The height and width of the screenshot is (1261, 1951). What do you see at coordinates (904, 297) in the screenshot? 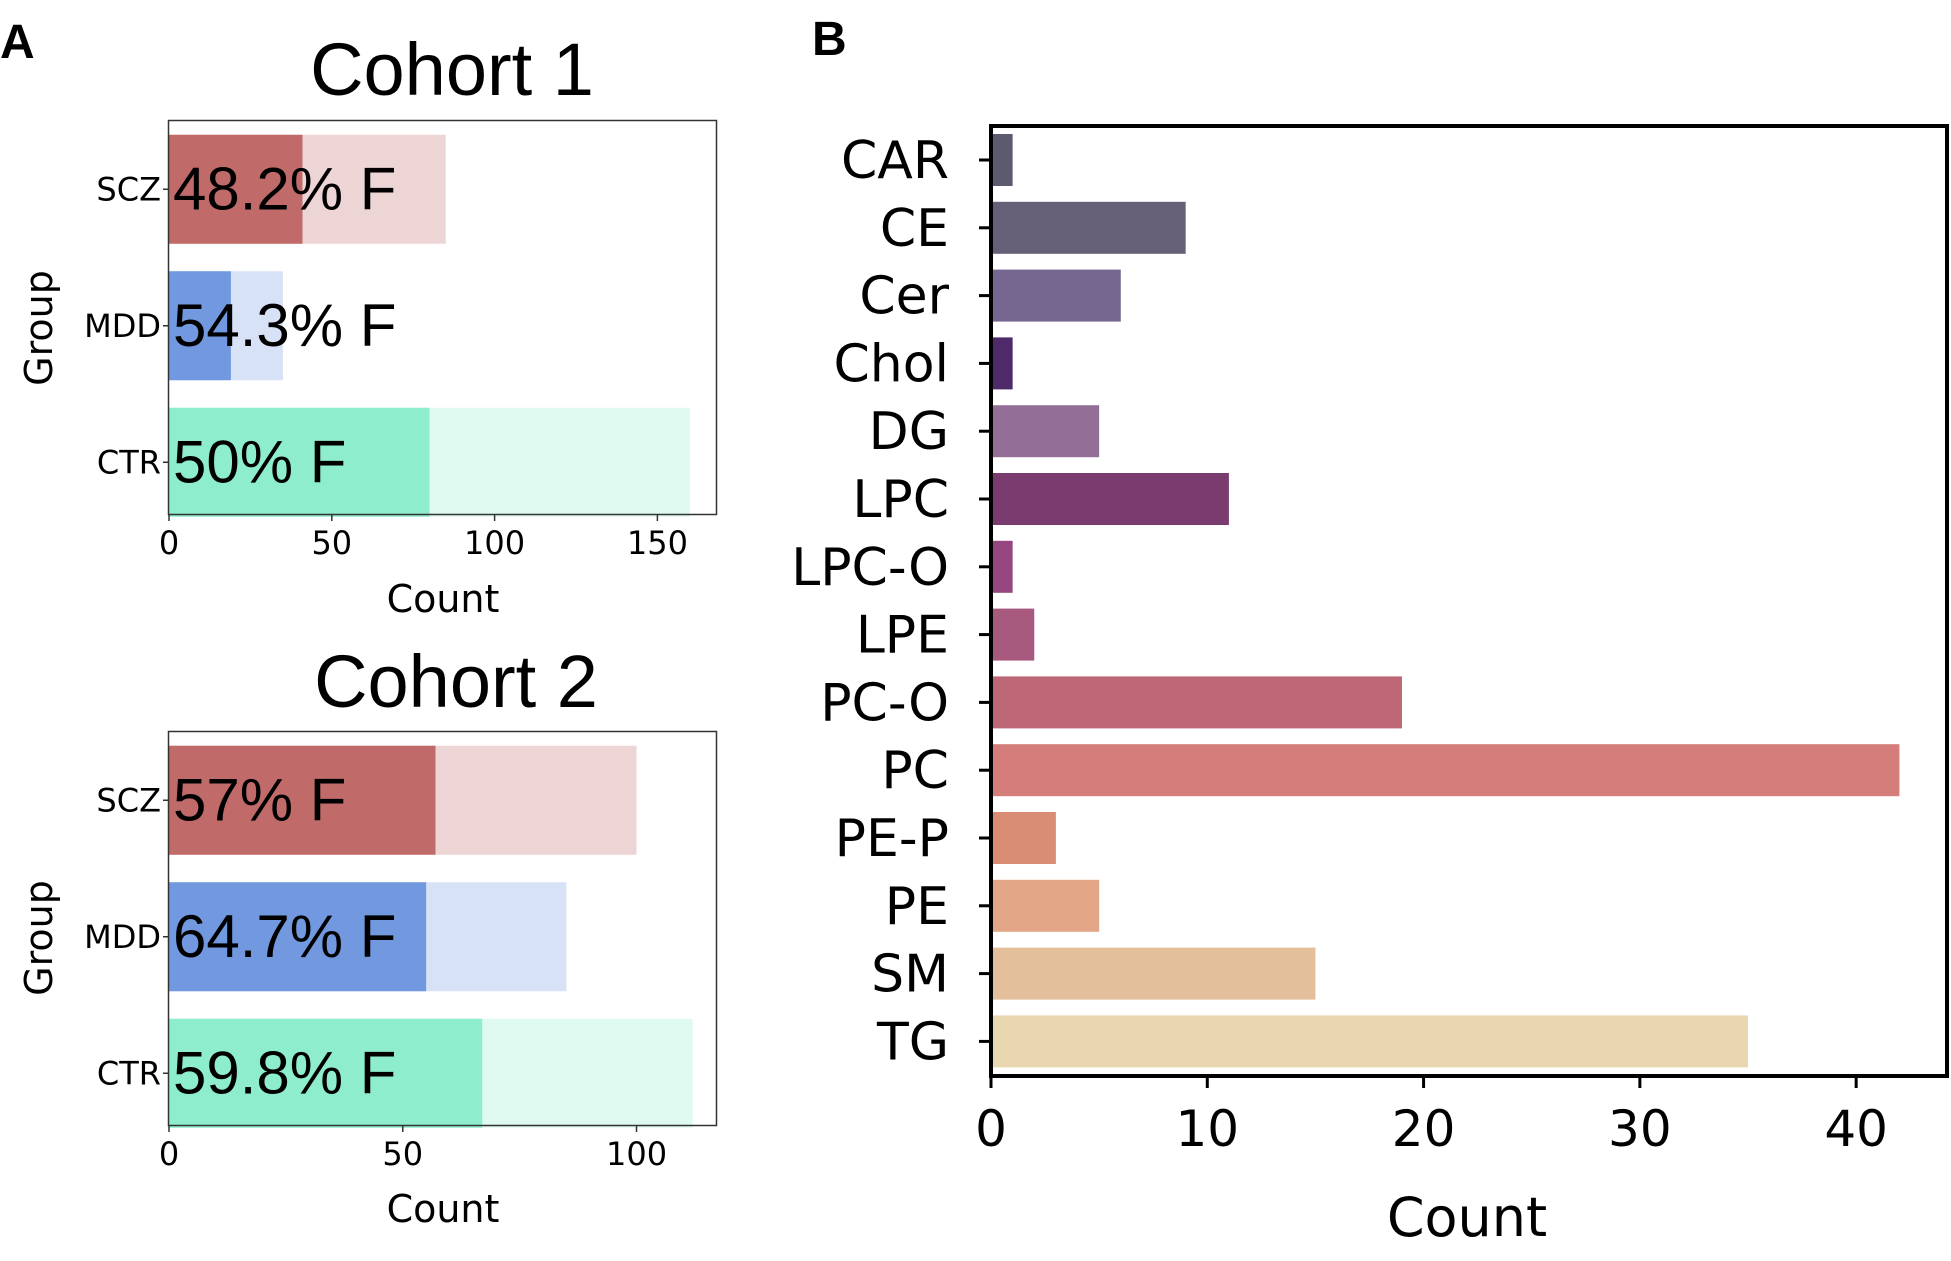
I see `lipid-y-tick-label-cer: Cer` at bounding box center [904, 297].